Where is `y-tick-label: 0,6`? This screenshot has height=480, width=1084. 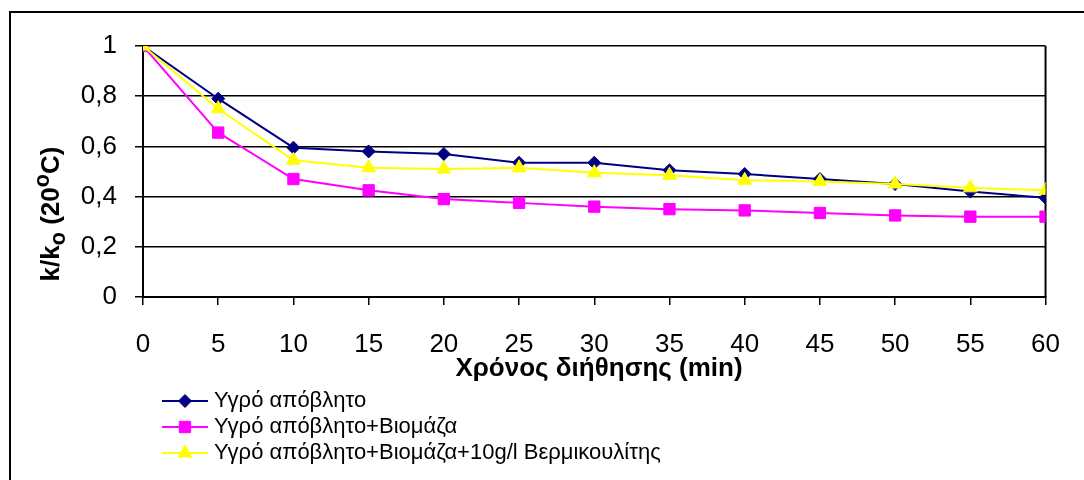
y-tick-label: 0,6 is located at coordinates (98, 144).